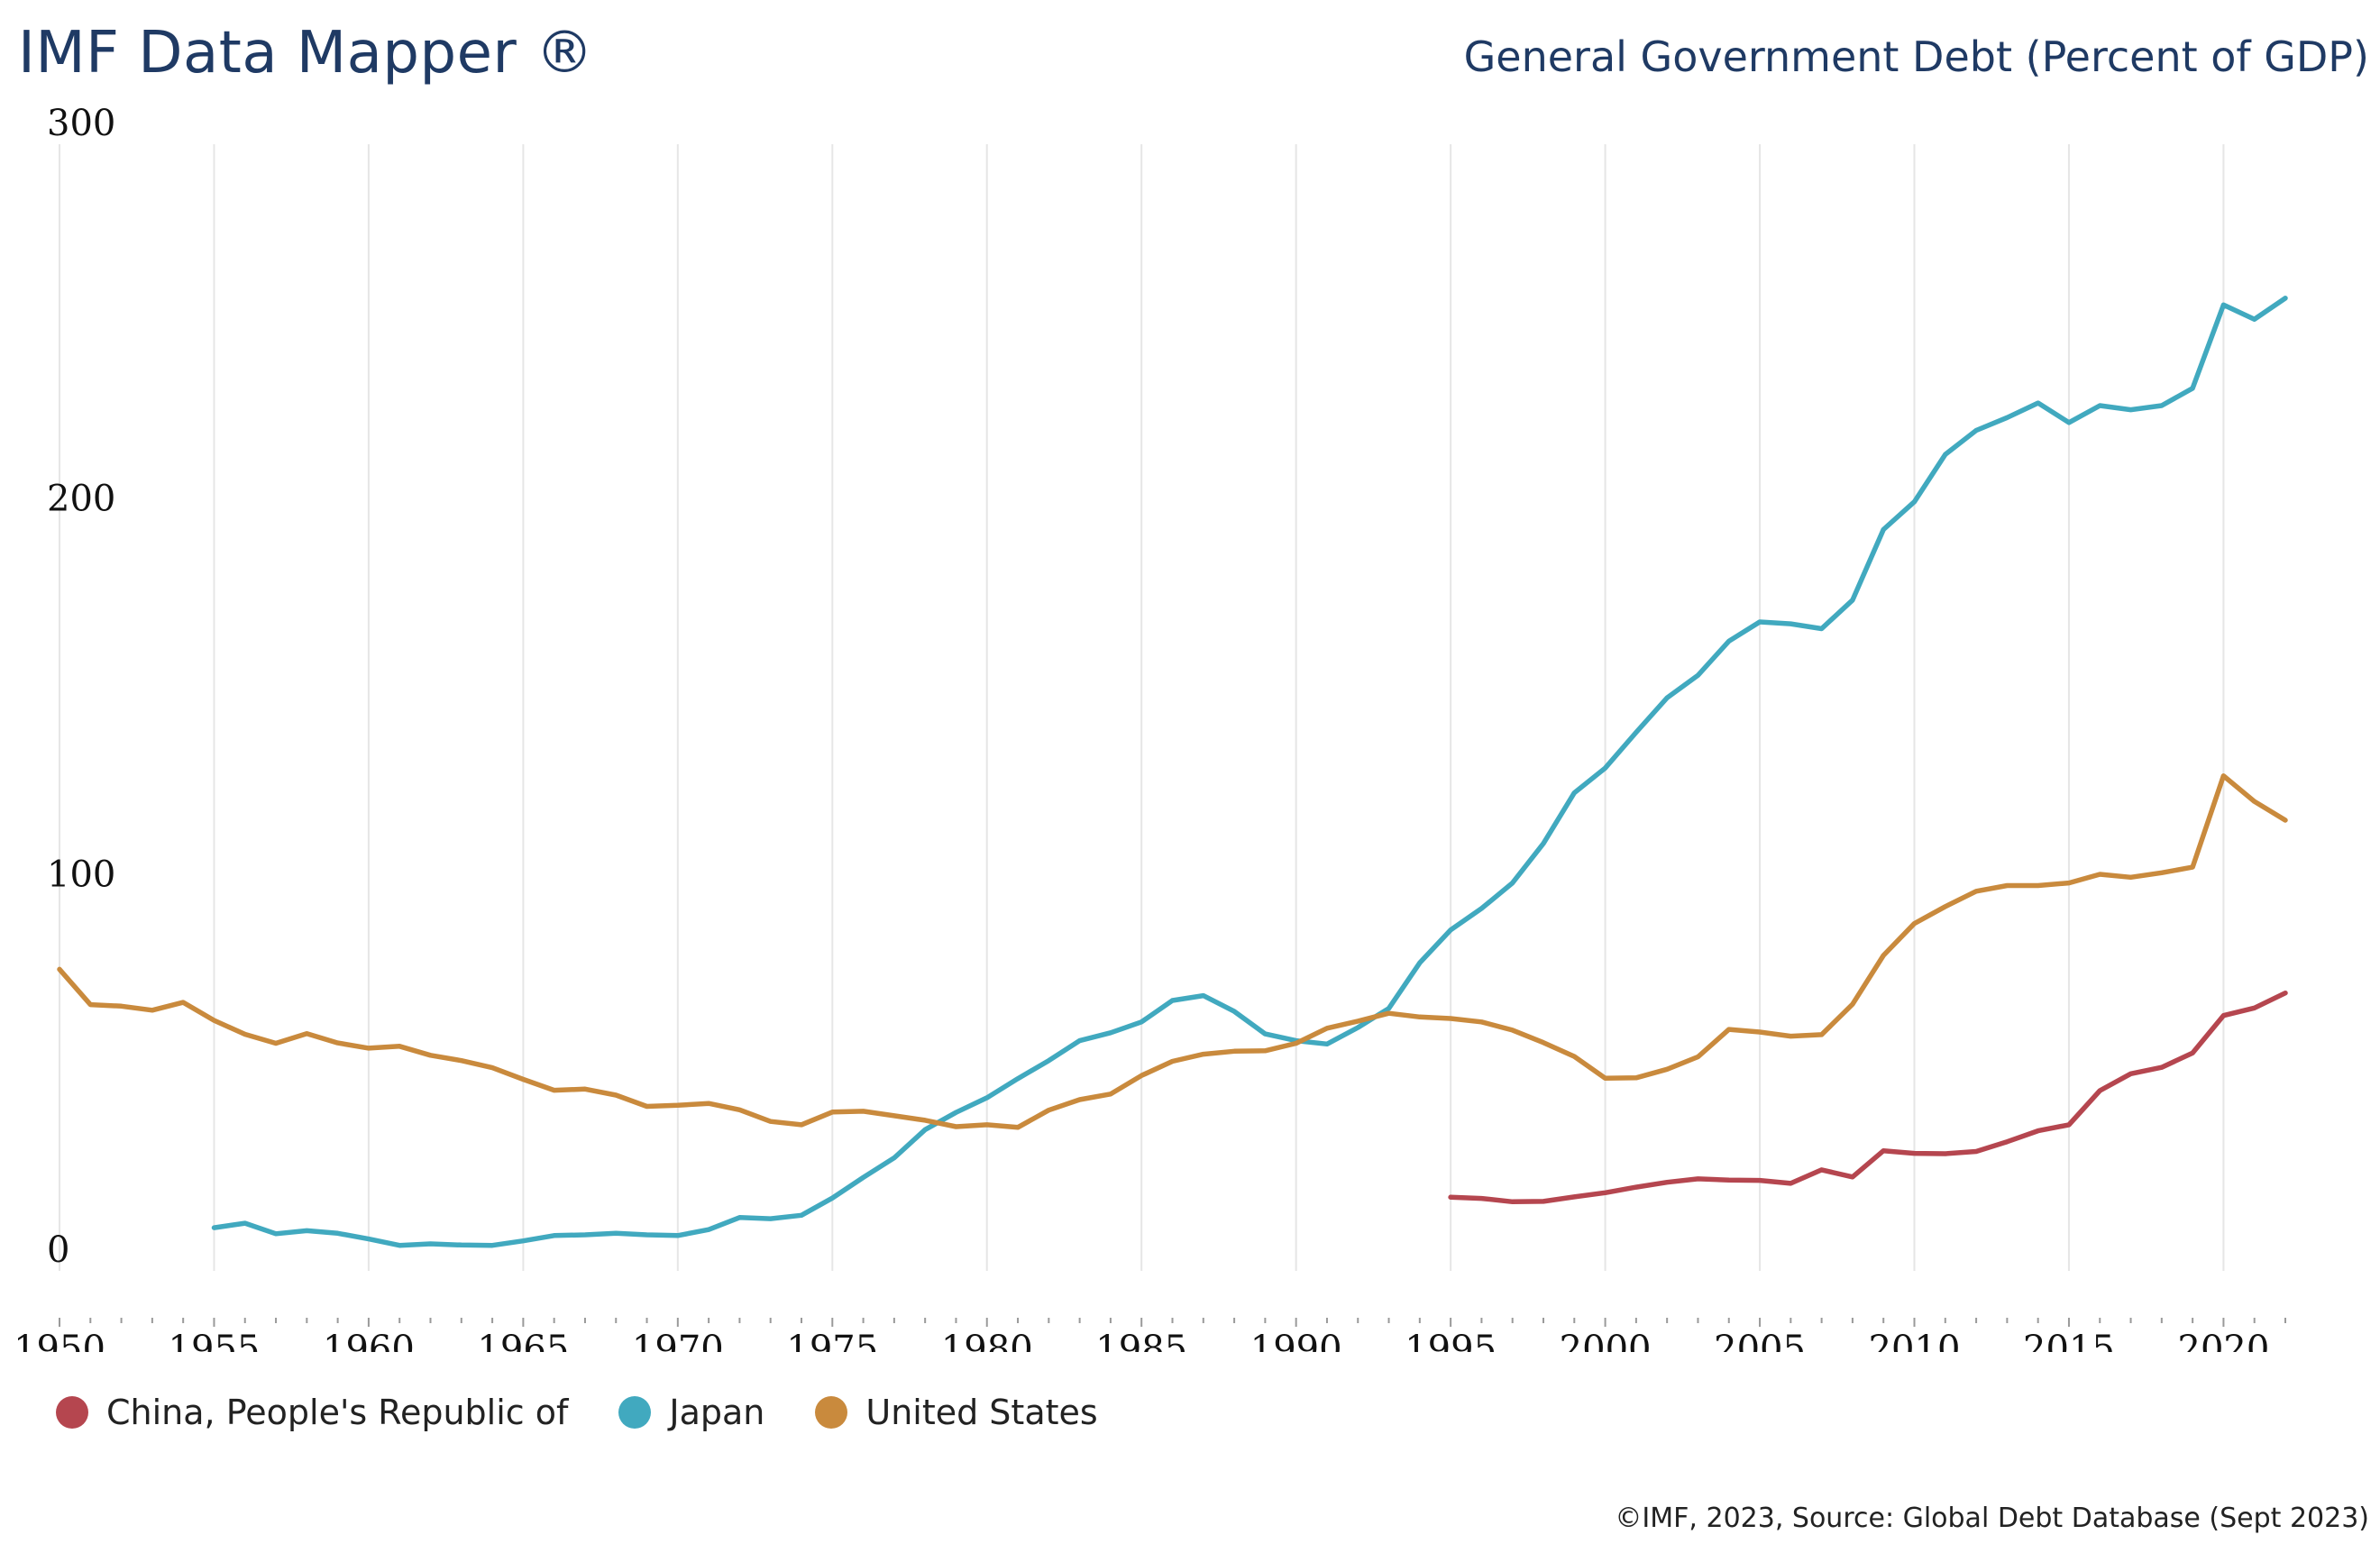 Image resolution: width=2380 pixels, height=1553 pixels. I want to click on x-tick-label-1975: 1975, so click(832, 1340).